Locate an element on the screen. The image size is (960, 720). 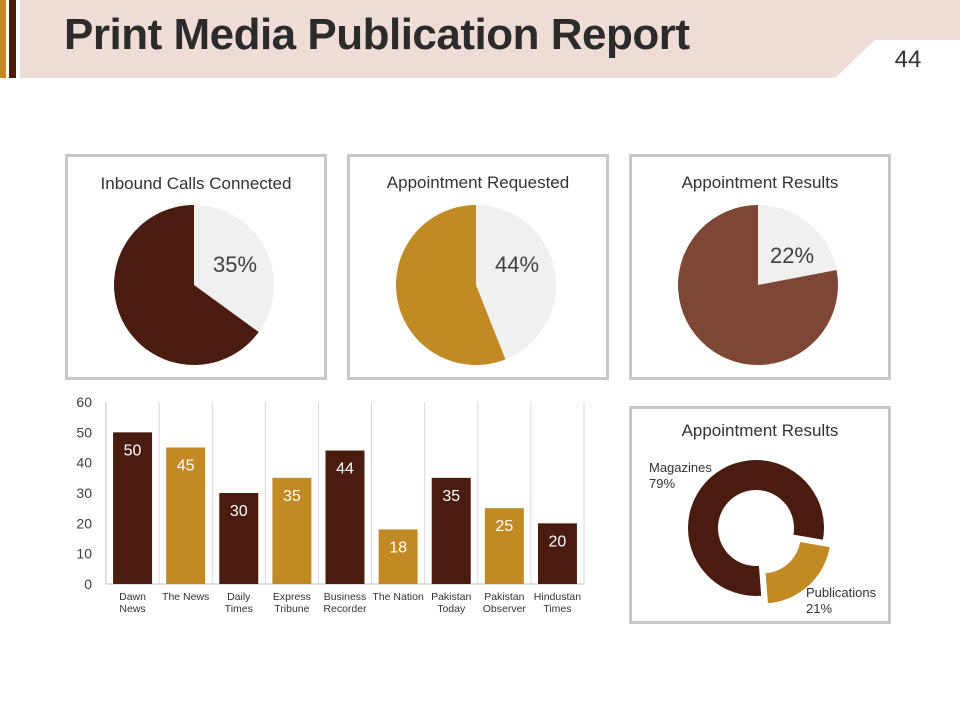
bar-category-label: Tribune is located at coordinates (291, 609).